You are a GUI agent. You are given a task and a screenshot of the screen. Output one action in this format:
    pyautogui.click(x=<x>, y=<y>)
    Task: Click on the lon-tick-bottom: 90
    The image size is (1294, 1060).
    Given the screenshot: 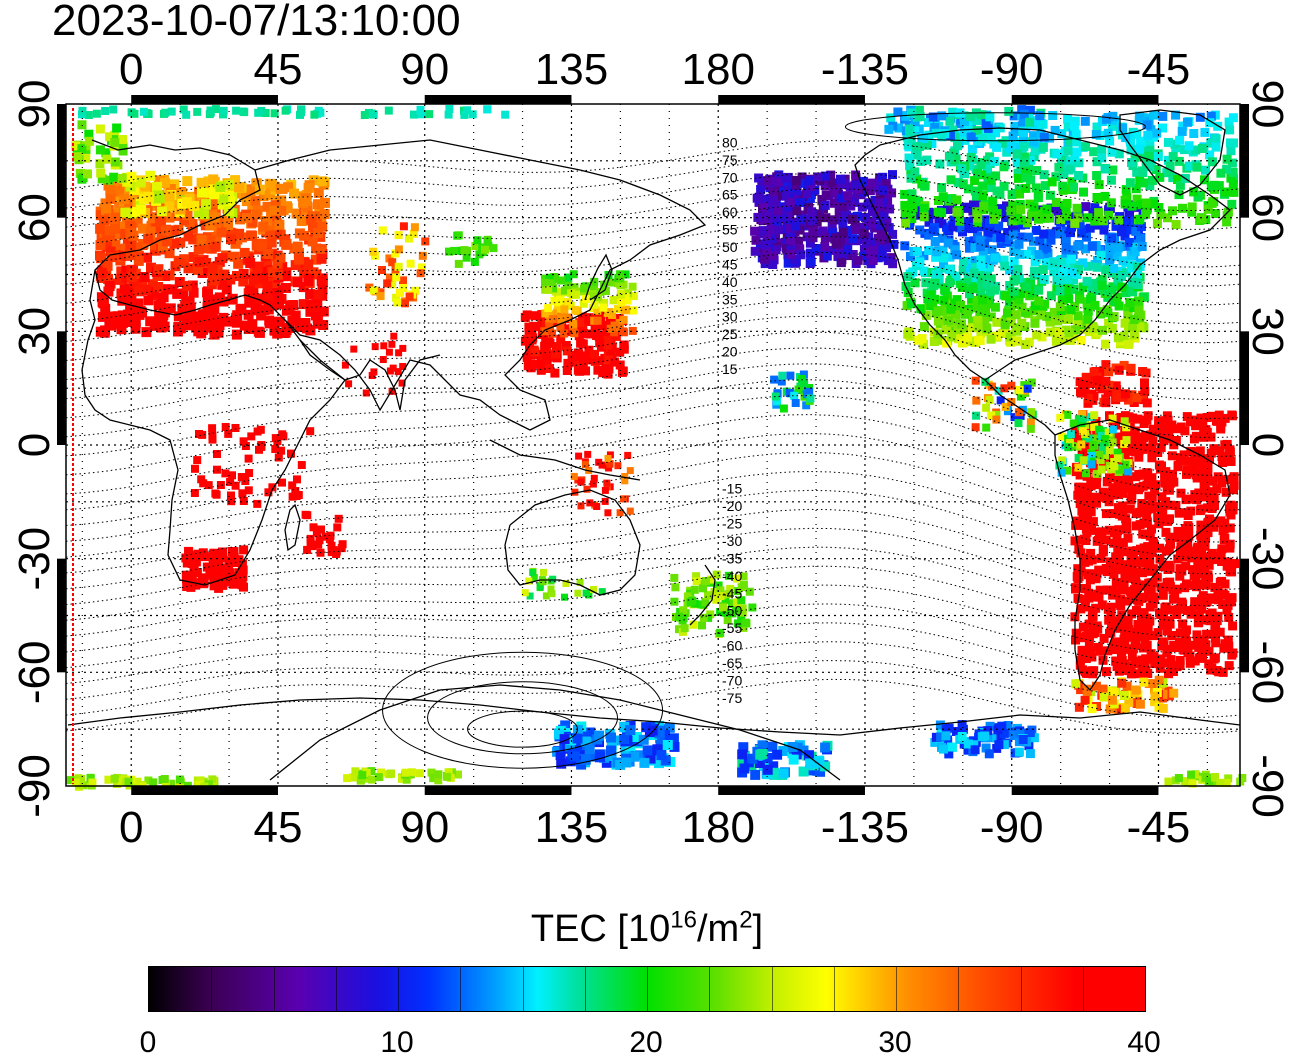 What is the action you would take?
    pyautogui.click(x=424, y=827)
    